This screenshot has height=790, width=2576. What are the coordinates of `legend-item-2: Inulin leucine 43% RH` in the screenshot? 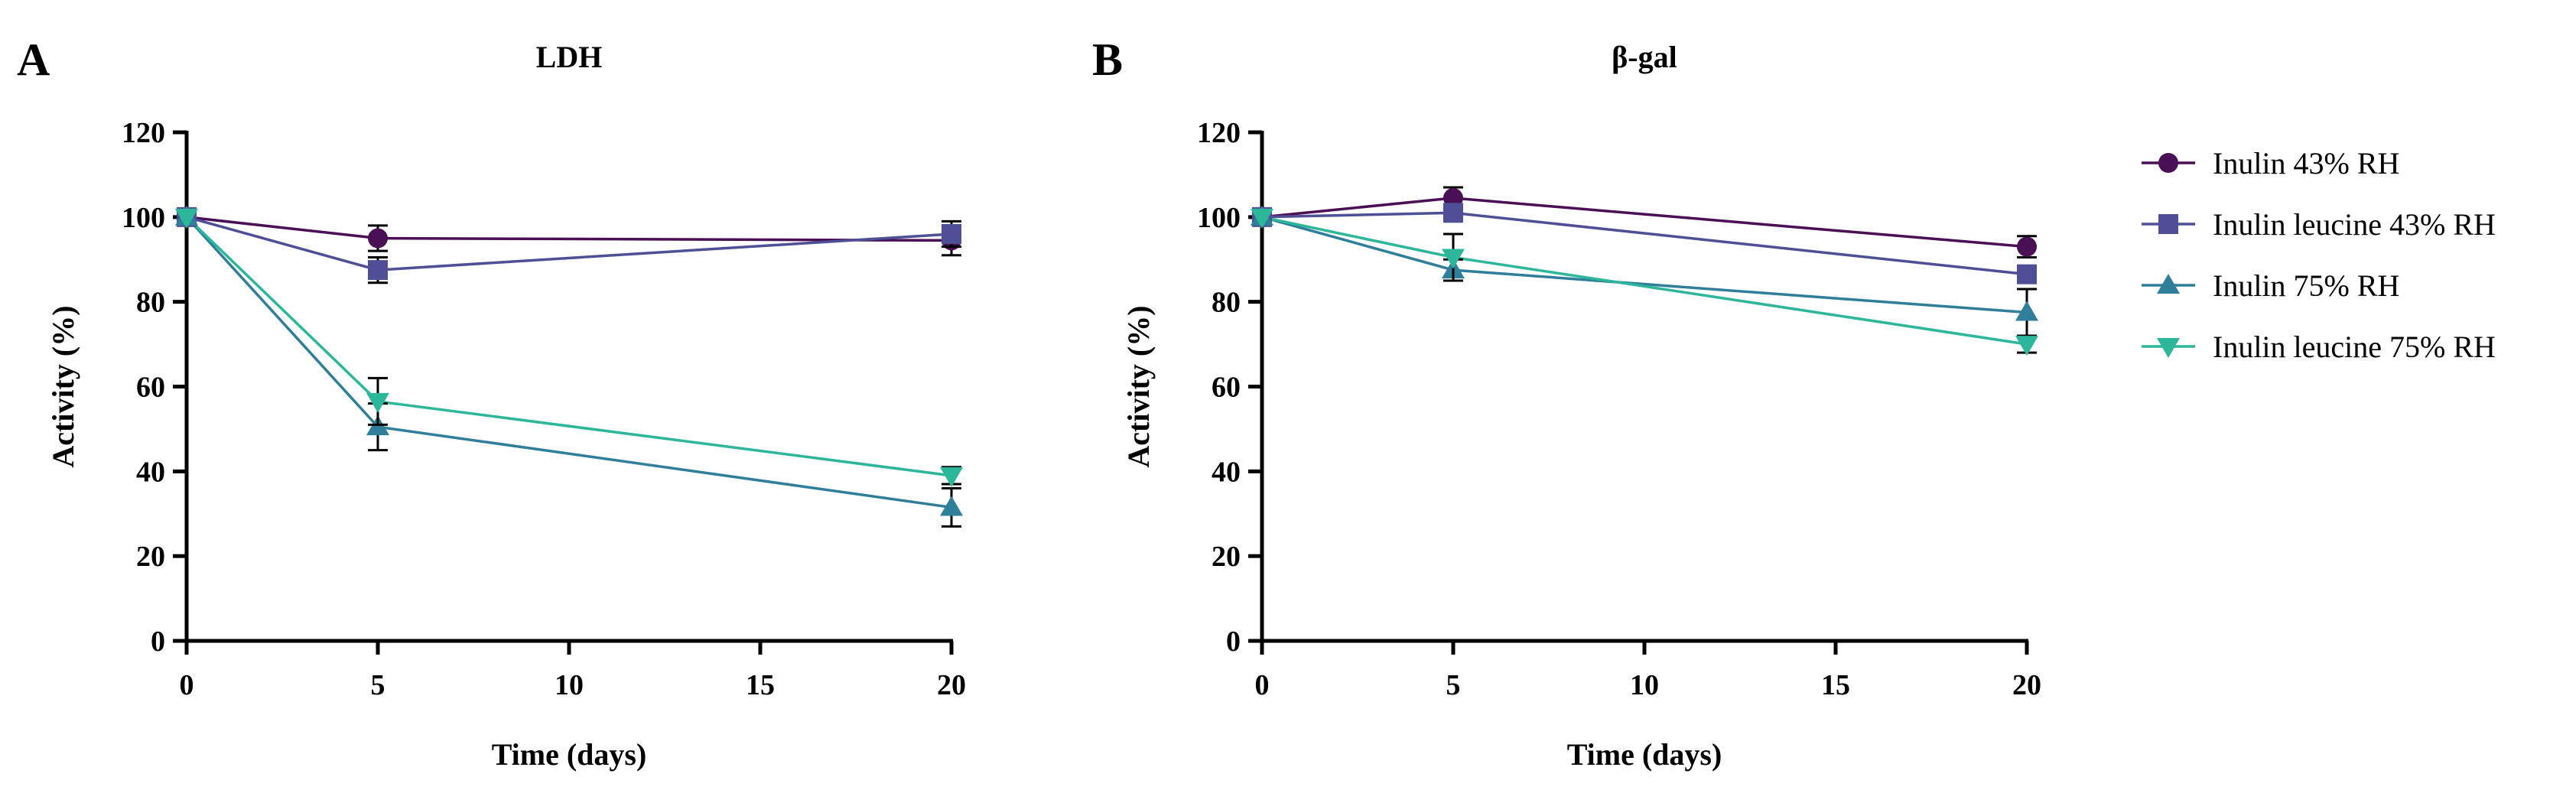 It's located at (2319, 225).